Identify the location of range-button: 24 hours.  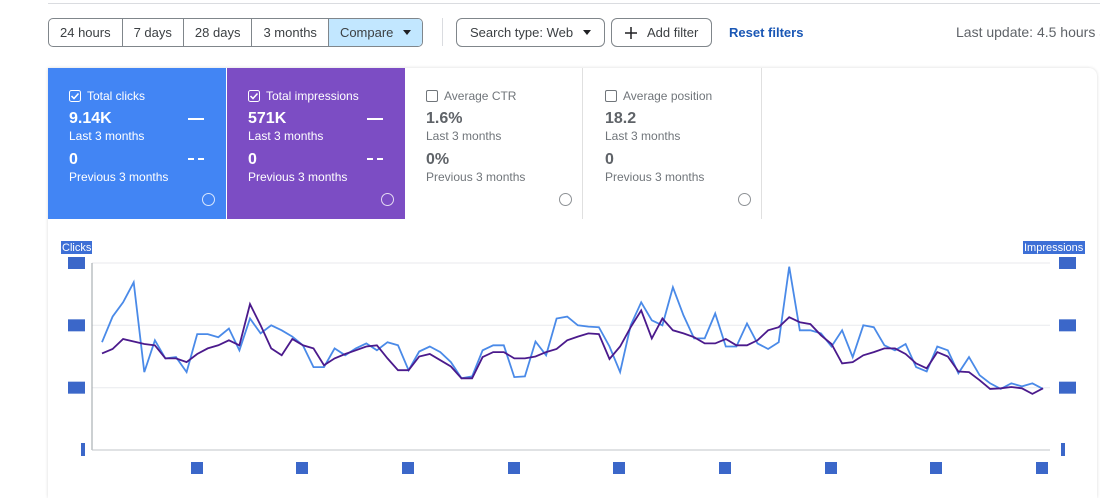
(86, 32).